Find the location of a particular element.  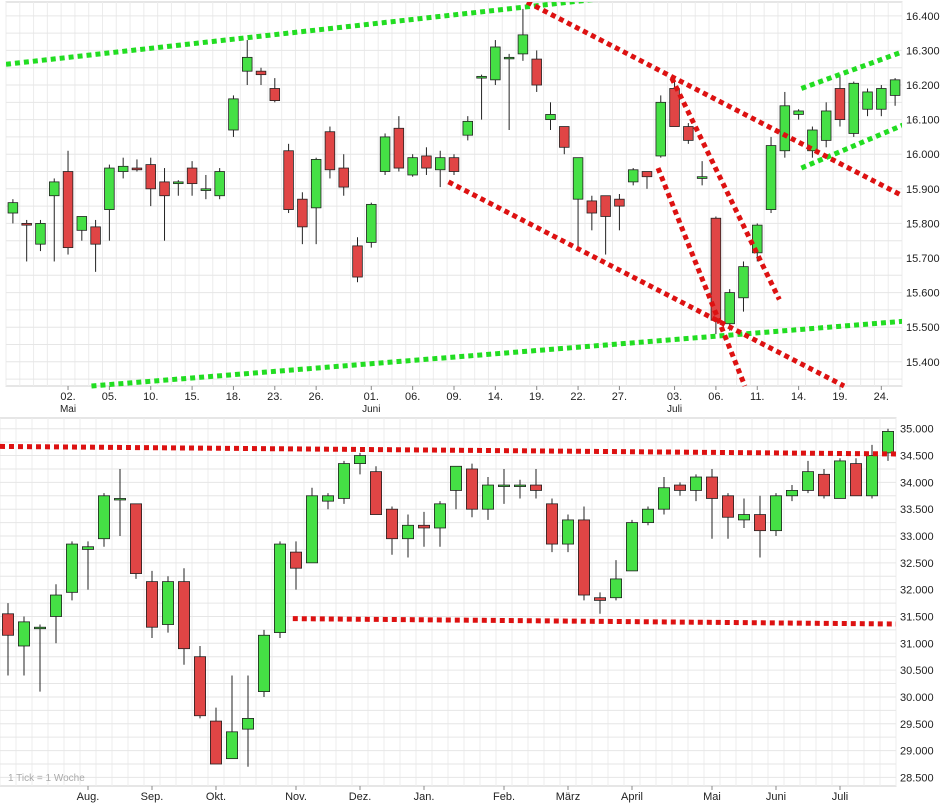

daily-y-tick-label: 15.800 is located at coordinates (923, 224).